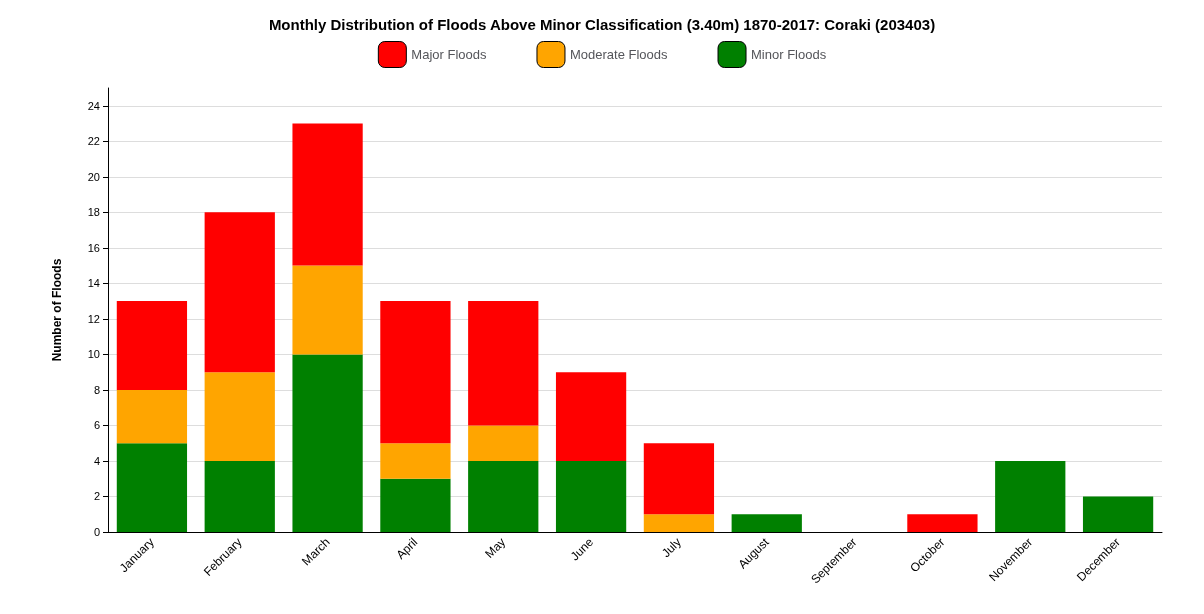 This screenshot has height=614, width=1204. Describe the element at coordinates (93, 318) in the screenshot. I see `y-tick-label: 12` at that location.